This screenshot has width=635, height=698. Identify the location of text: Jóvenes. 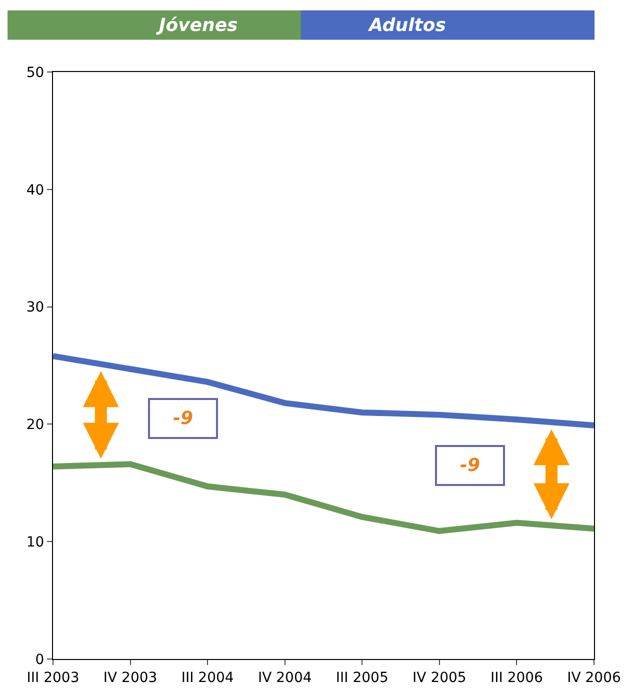
(197, 25).